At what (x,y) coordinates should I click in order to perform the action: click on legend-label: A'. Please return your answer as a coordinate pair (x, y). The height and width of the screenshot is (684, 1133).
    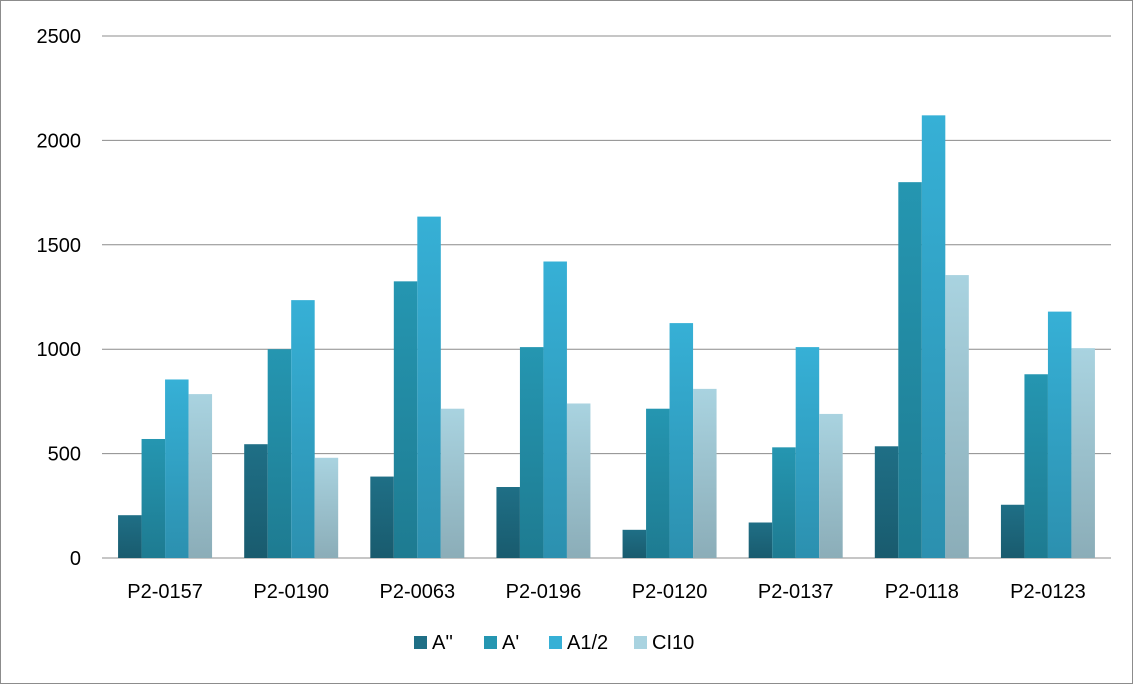
    Looking at the image, I should click on (510, 643).